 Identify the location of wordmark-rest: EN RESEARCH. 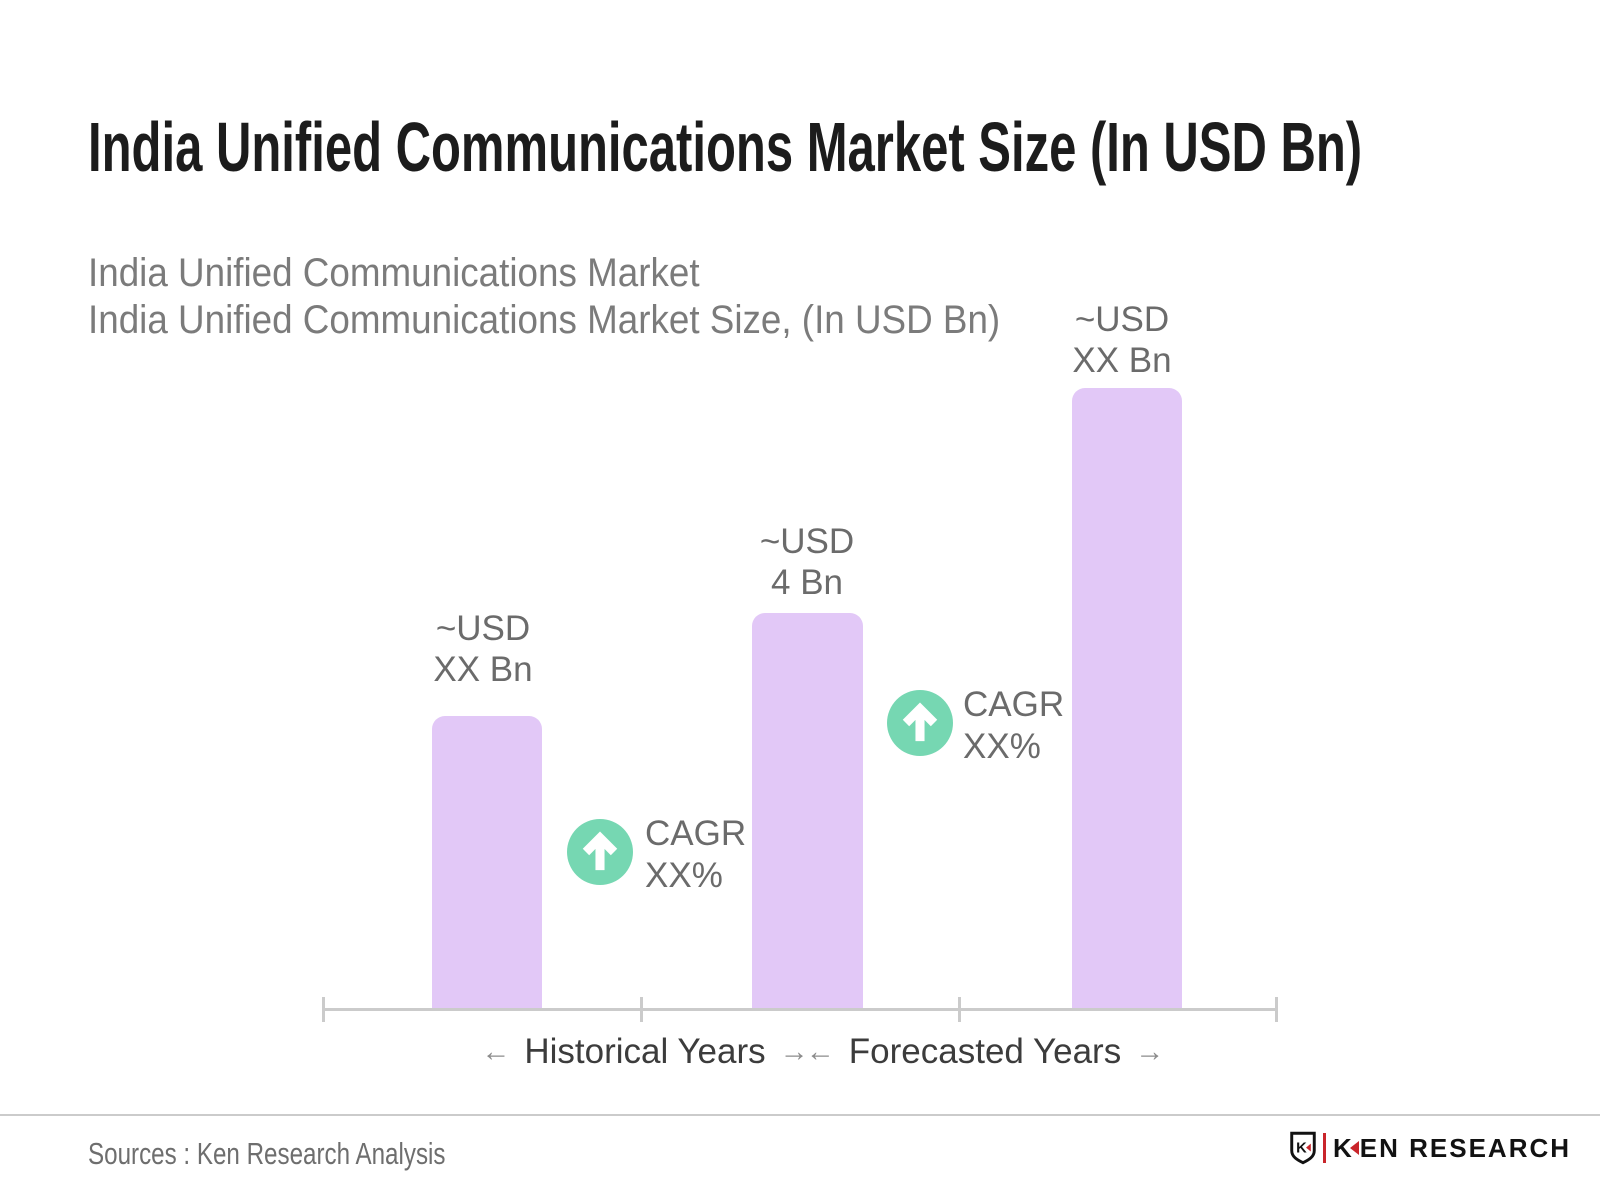
(1465, 1147).